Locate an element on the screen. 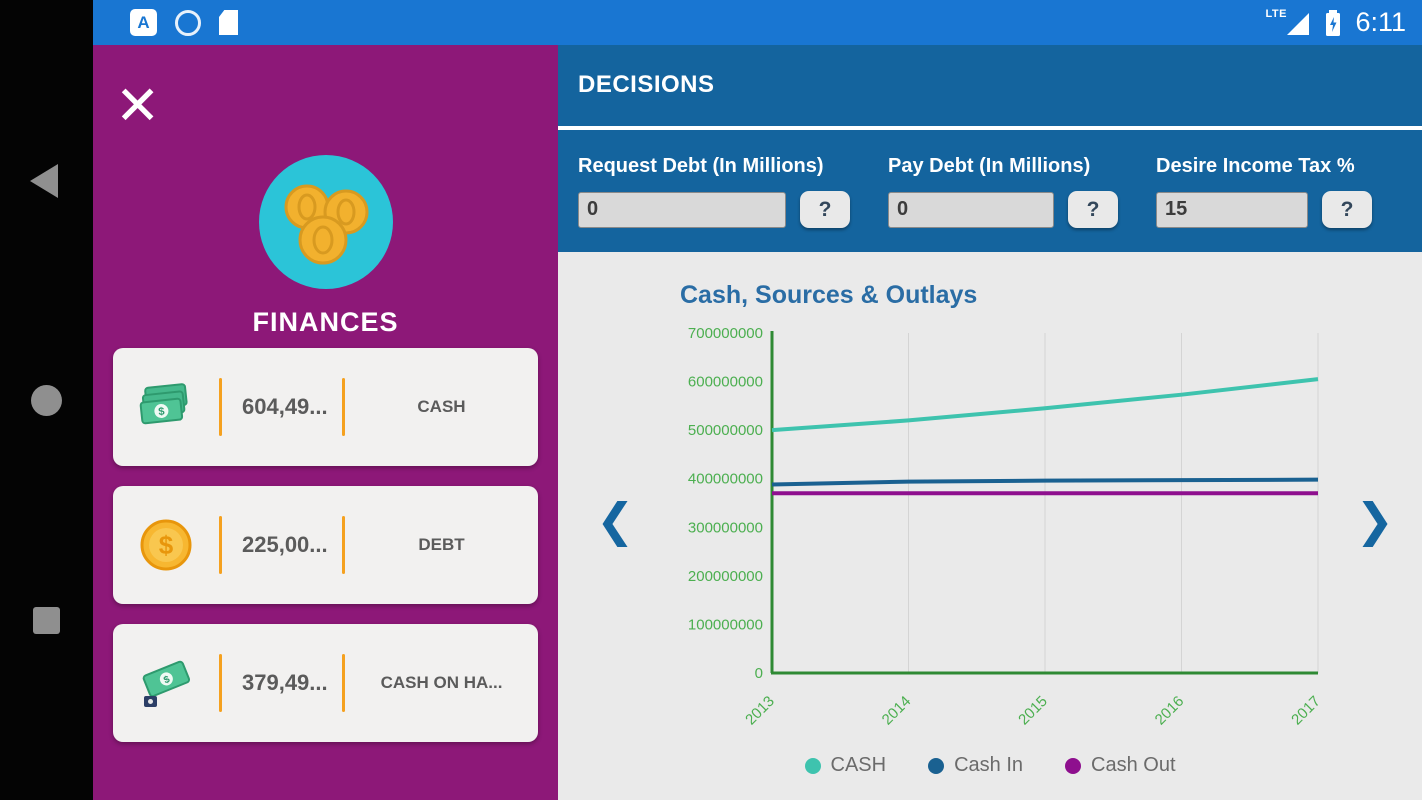  income-tax-field-group: Desire Income Tax % ? is located at coordinates (1264, 191).